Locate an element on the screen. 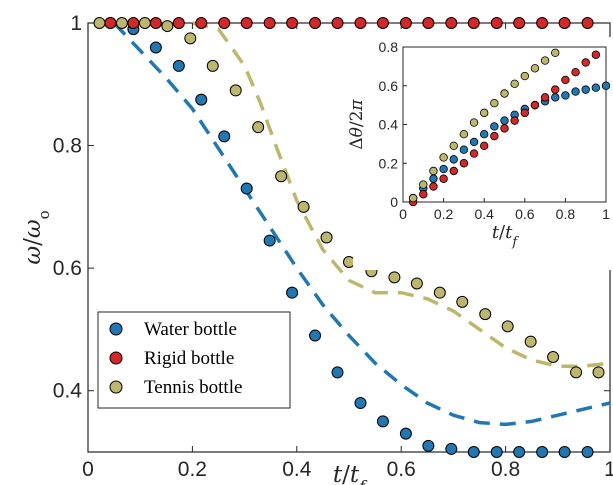  y-tick-label: 1 is located at coordinates (76, 23).